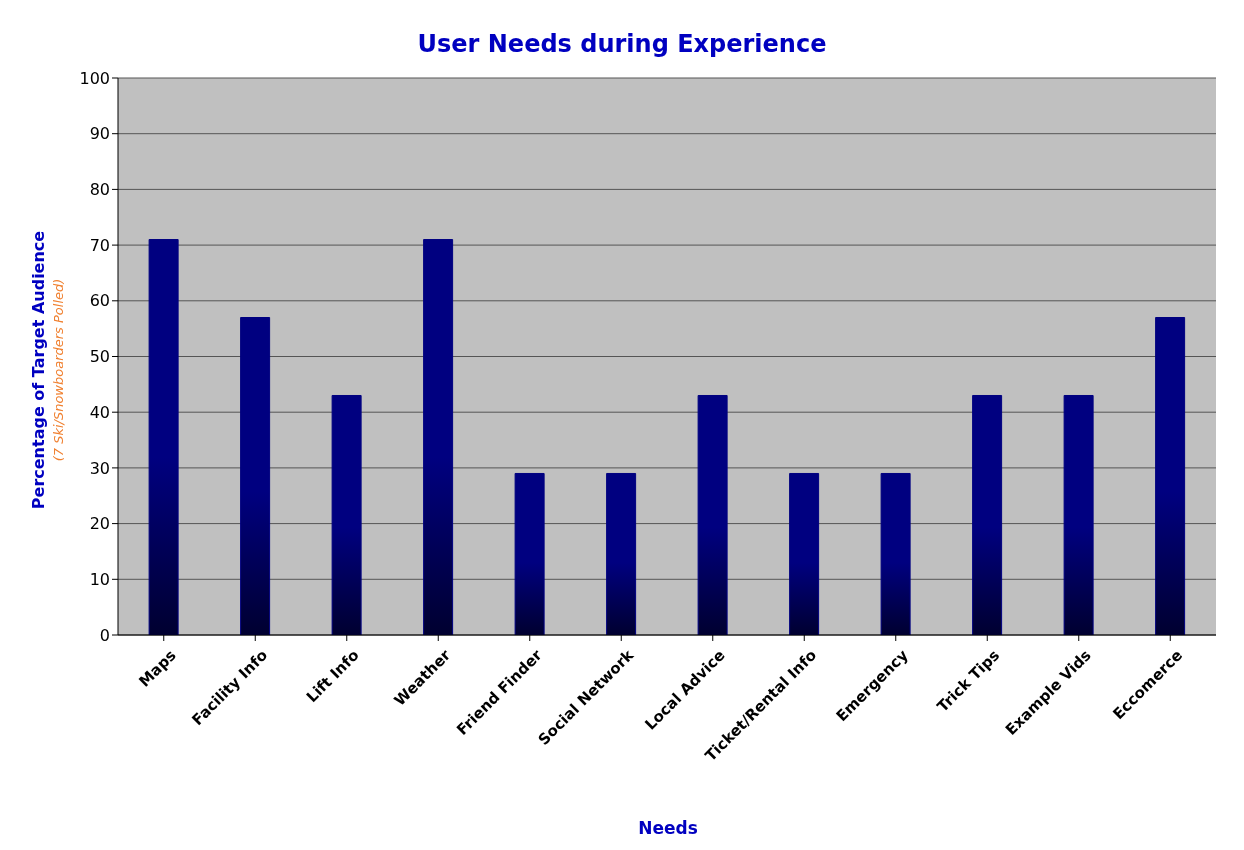 The image size is (1244, 850). Describe the element at coordinates (94, 78) in the screenshot. I see `y-tick-label: 100` at that location.